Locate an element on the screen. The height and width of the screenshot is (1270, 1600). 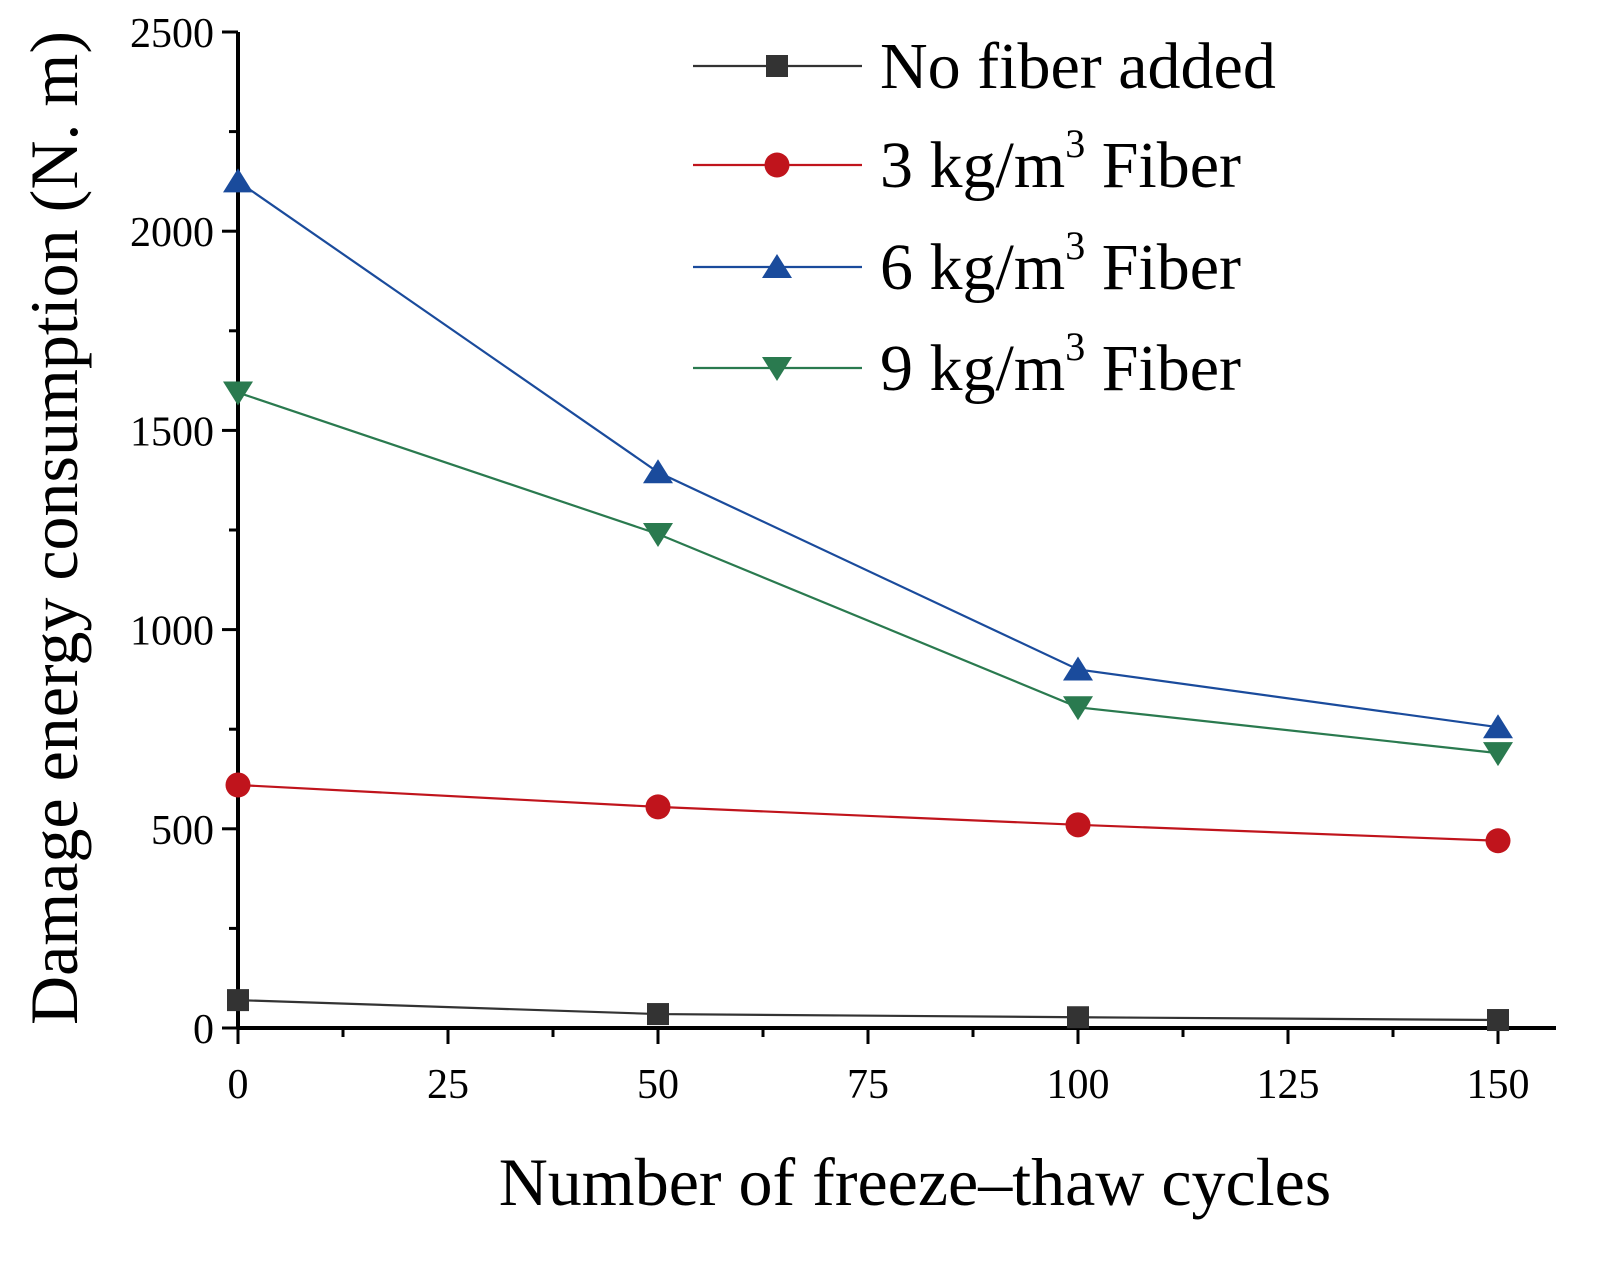
legend-label-text: No fiber added is located at coordinates (1078, 66).